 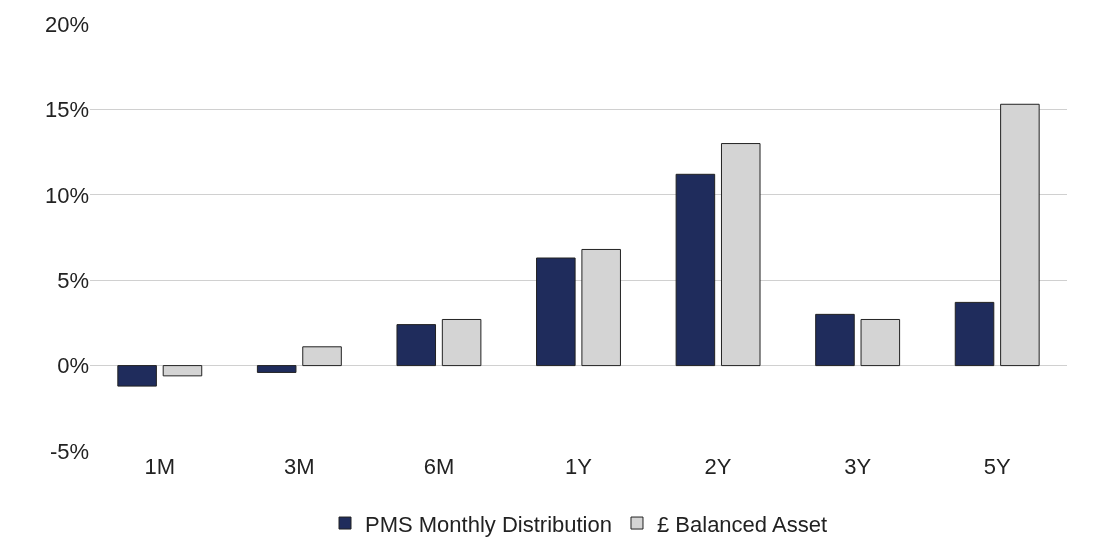 What do you see at coordinates (997, 466) in the screenshot?
I see `x-tick-label: 5Y` at bounding box center [997, 466].